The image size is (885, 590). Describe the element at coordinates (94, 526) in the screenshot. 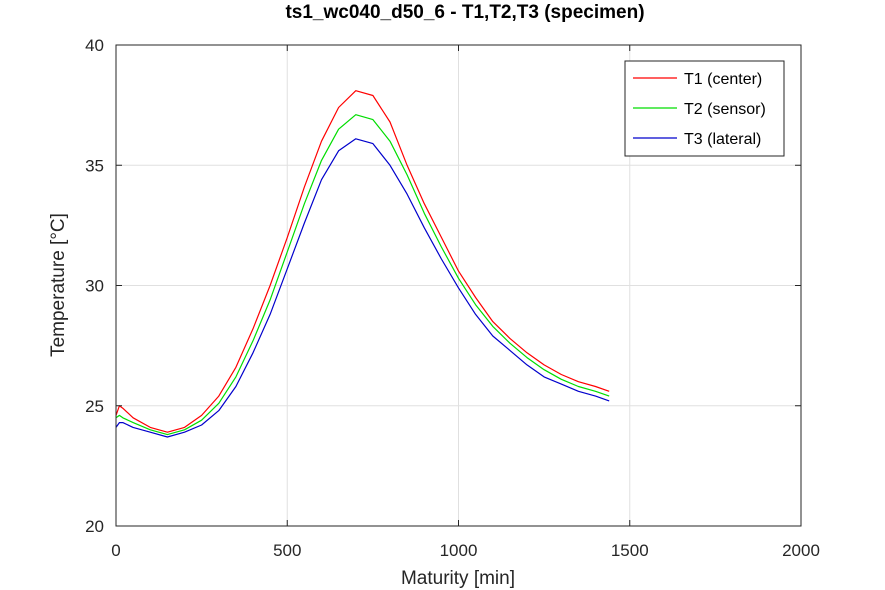

I see `y-tick-label: 20` at that location.